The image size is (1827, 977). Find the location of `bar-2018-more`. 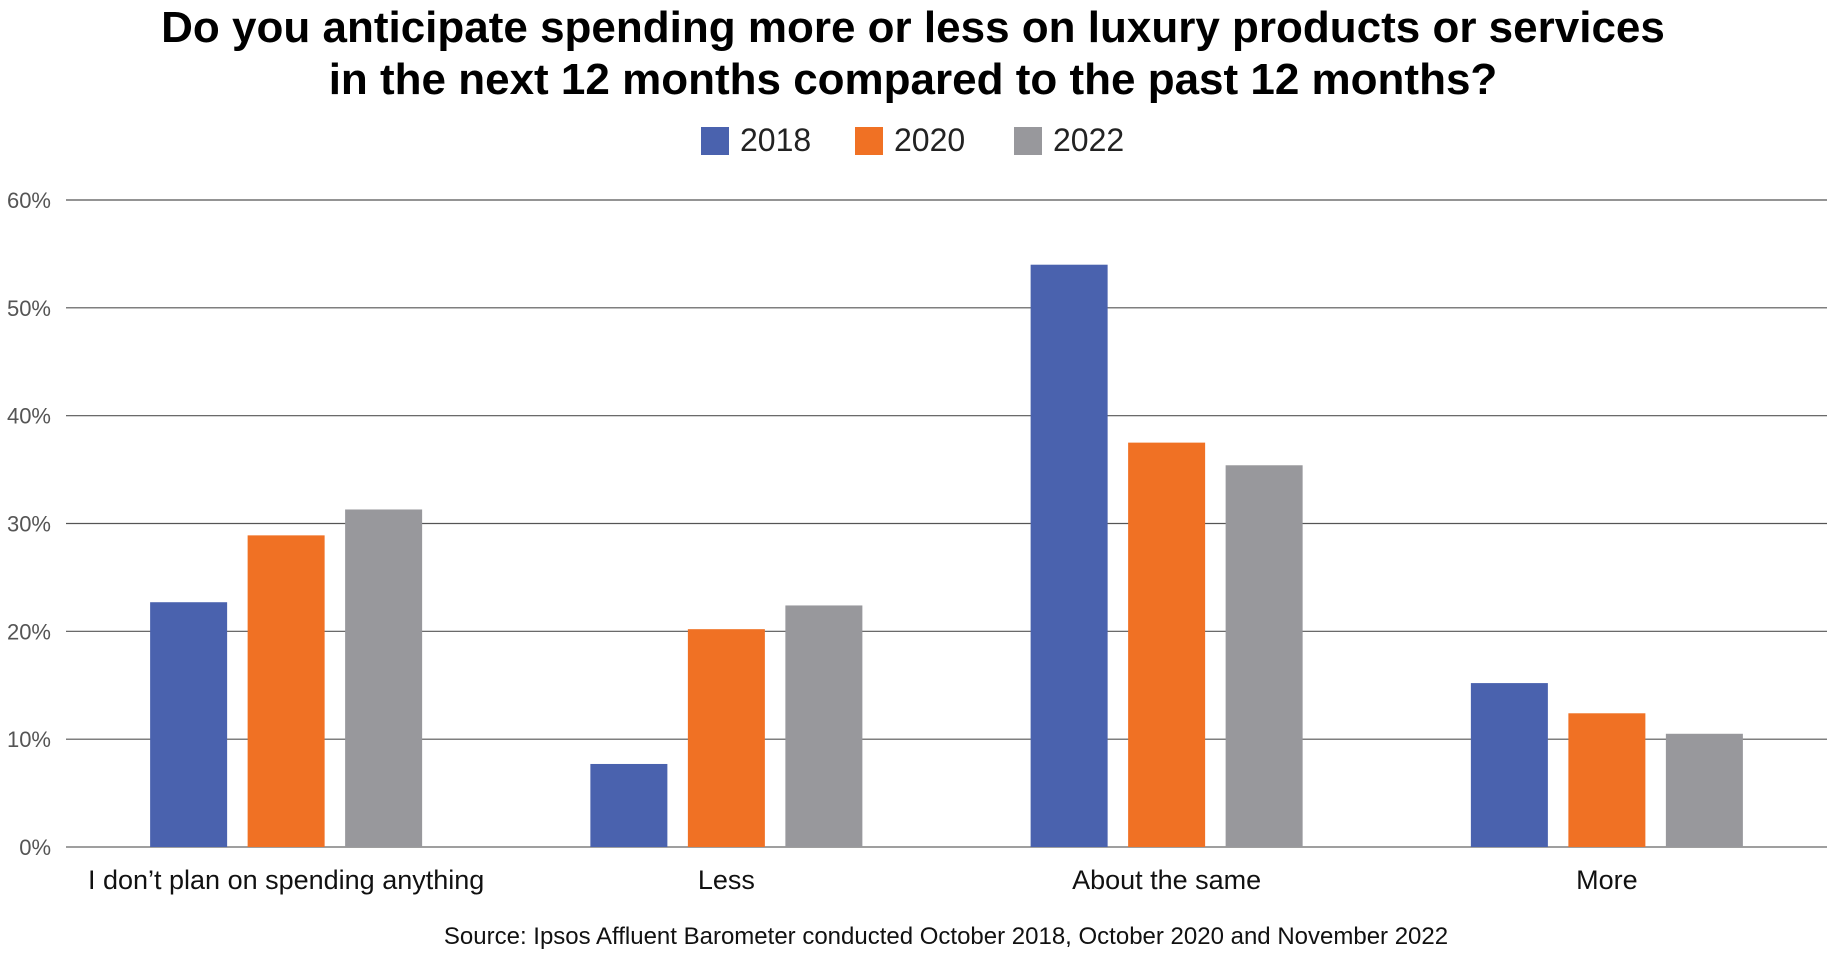

bar-2018-more is located at coordinates (1509, 765).